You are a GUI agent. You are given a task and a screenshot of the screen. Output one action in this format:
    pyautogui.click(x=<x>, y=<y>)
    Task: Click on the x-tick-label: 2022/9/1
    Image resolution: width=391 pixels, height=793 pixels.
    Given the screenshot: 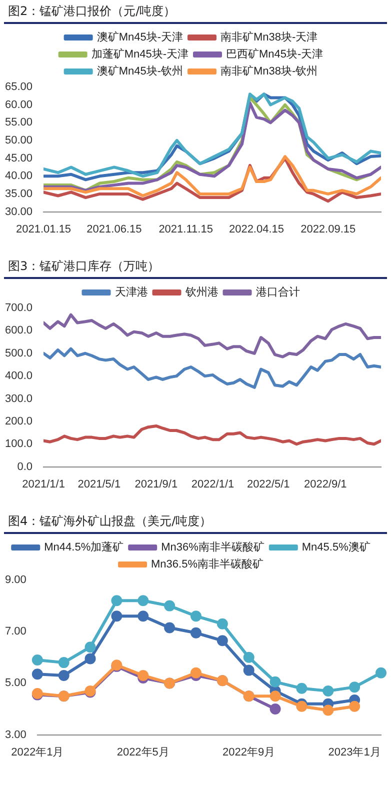 What is the action you would take?
    pyautogui.click(x=325, y=484)
    